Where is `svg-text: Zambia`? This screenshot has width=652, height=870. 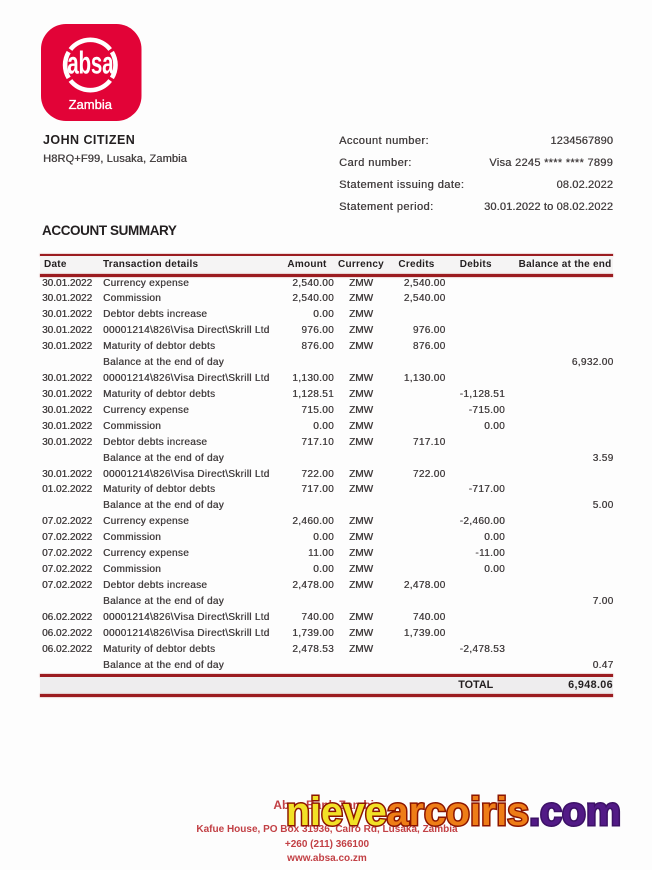
svg-text: Zambia is located at coordinates (91, 104).